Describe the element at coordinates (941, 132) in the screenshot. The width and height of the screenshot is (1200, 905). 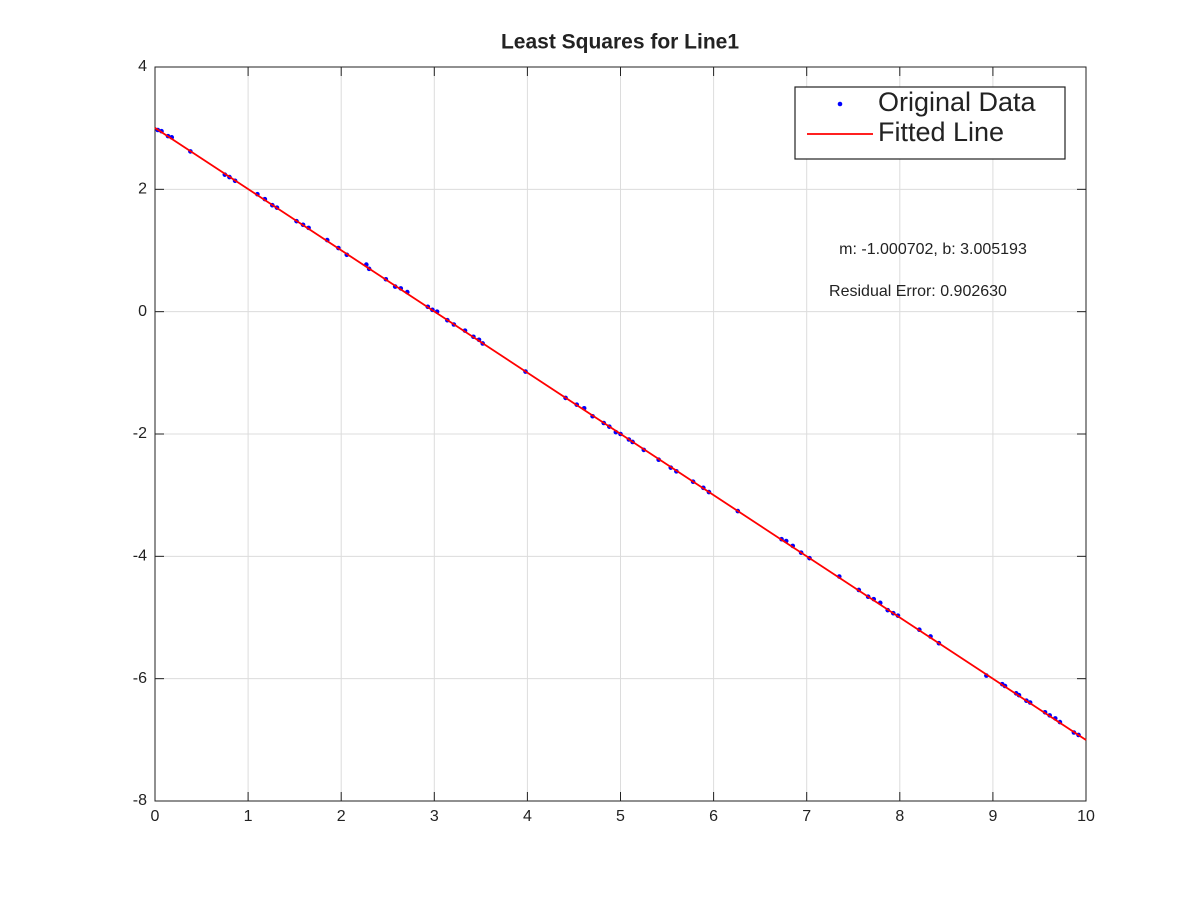
I see `legend-label: Fitted Line` at that location.